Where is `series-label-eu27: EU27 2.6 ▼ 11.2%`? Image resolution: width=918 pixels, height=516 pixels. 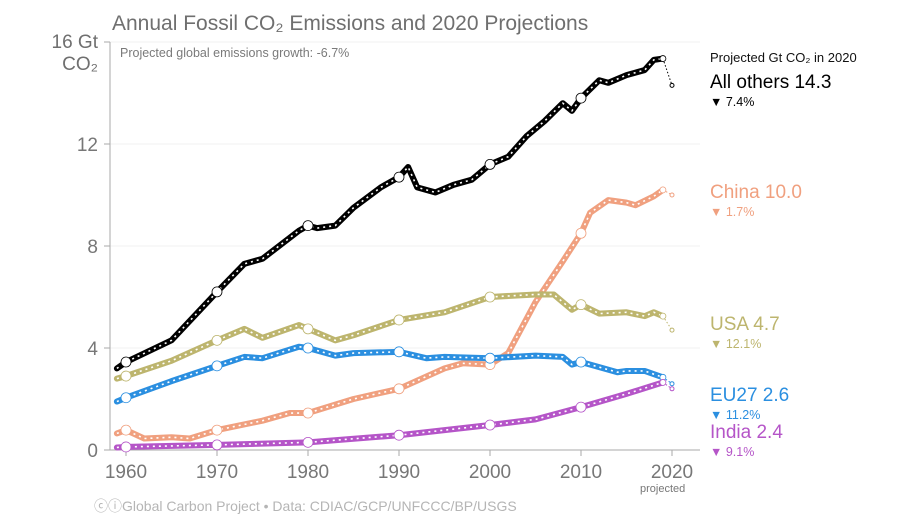
series-label-eu27: EU27 2.6 ▼ 11.2% is located at coordinates (749, 403).